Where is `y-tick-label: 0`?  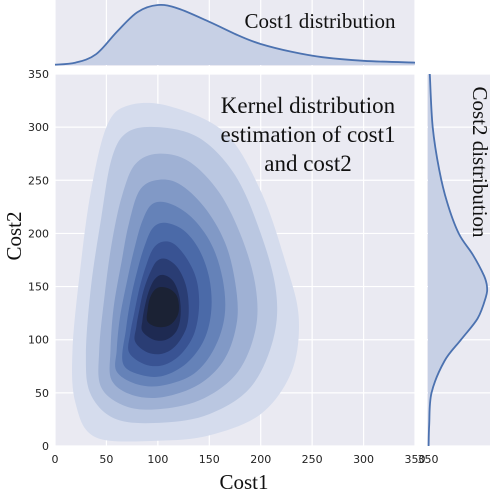 y-tick-label: 0 is located at coordinates (45, 446).